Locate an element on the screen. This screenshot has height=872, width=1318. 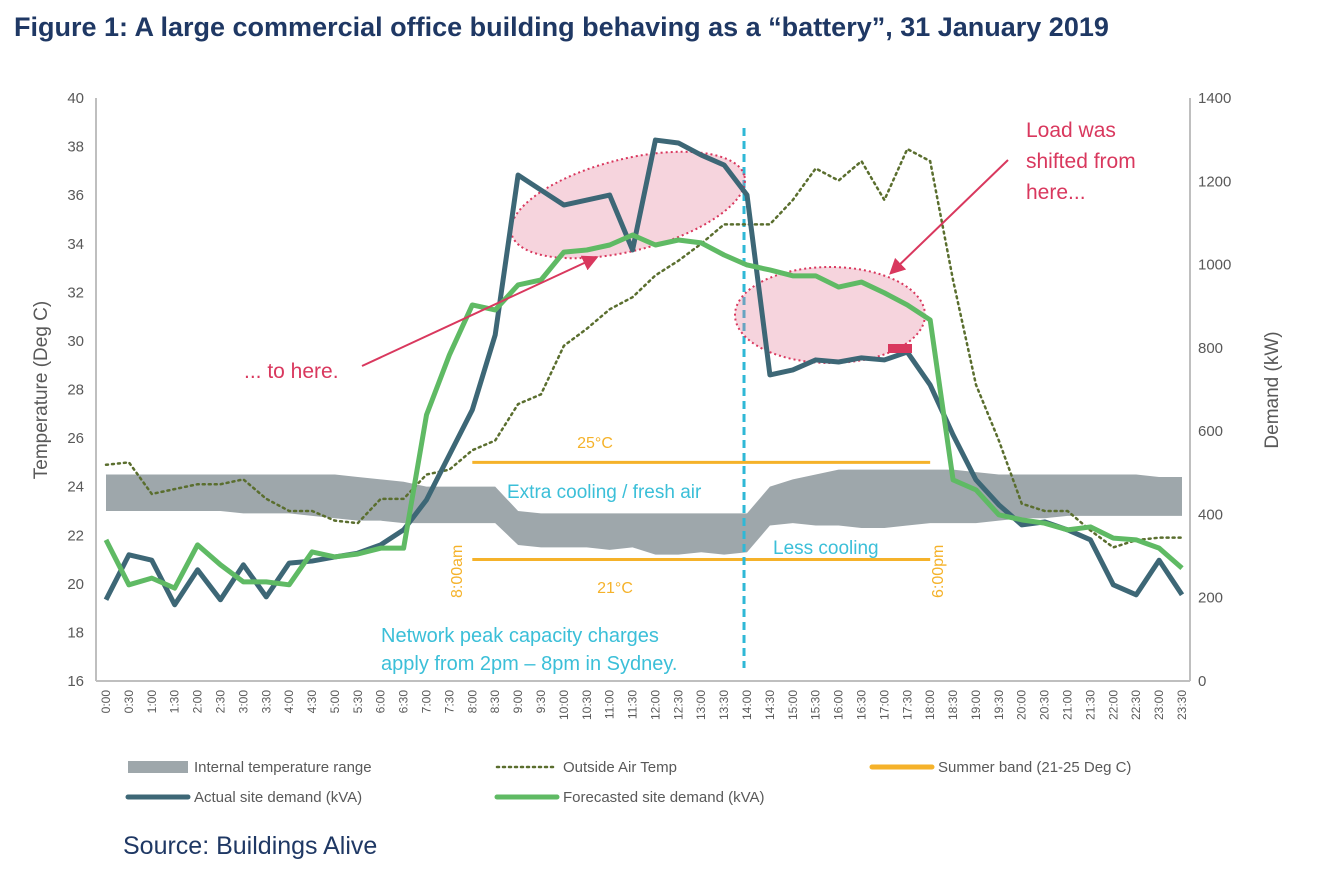
x-tick-label: 3:00 is located at coordinates (243, 702).